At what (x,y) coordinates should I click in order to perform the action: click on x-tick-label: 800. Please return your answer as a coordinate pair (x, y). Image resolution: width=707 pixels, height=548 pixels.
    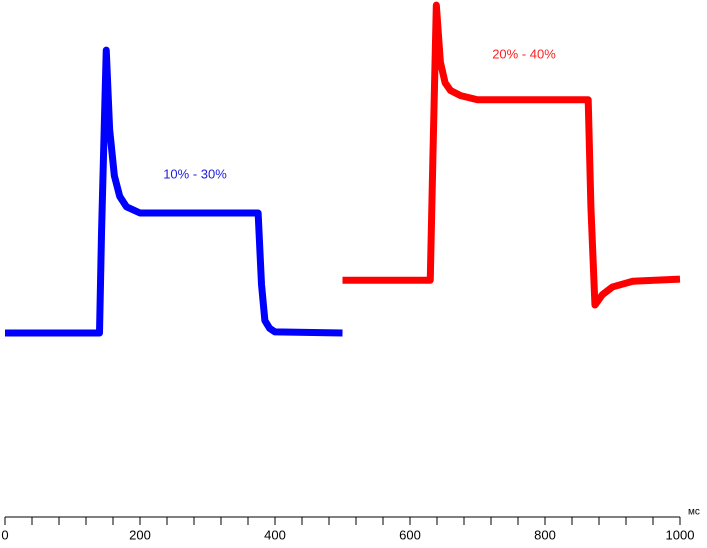
    Looking at the image, I should click on (545, 534).